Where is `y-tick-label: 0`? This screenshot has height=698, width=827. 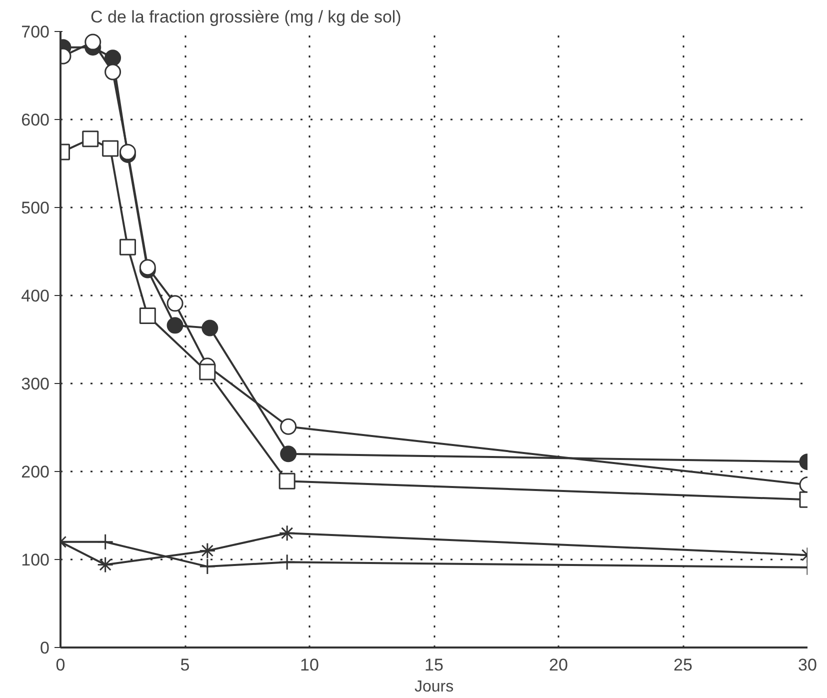 y-tick-label: 0 is located at coordinates (45, 648).